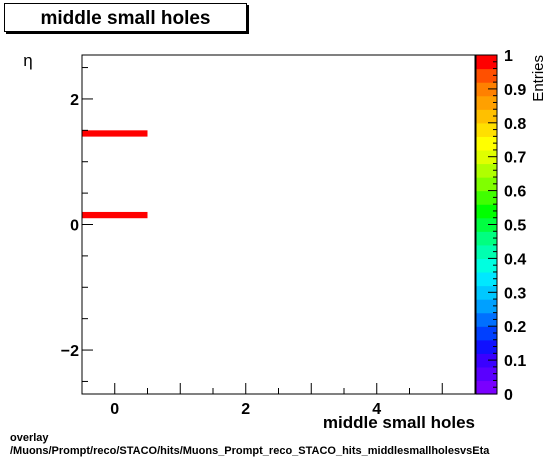  Describe the element at coordinates (29, 438) in the screenshot. I see `footer-line-1: overlay` at that location.